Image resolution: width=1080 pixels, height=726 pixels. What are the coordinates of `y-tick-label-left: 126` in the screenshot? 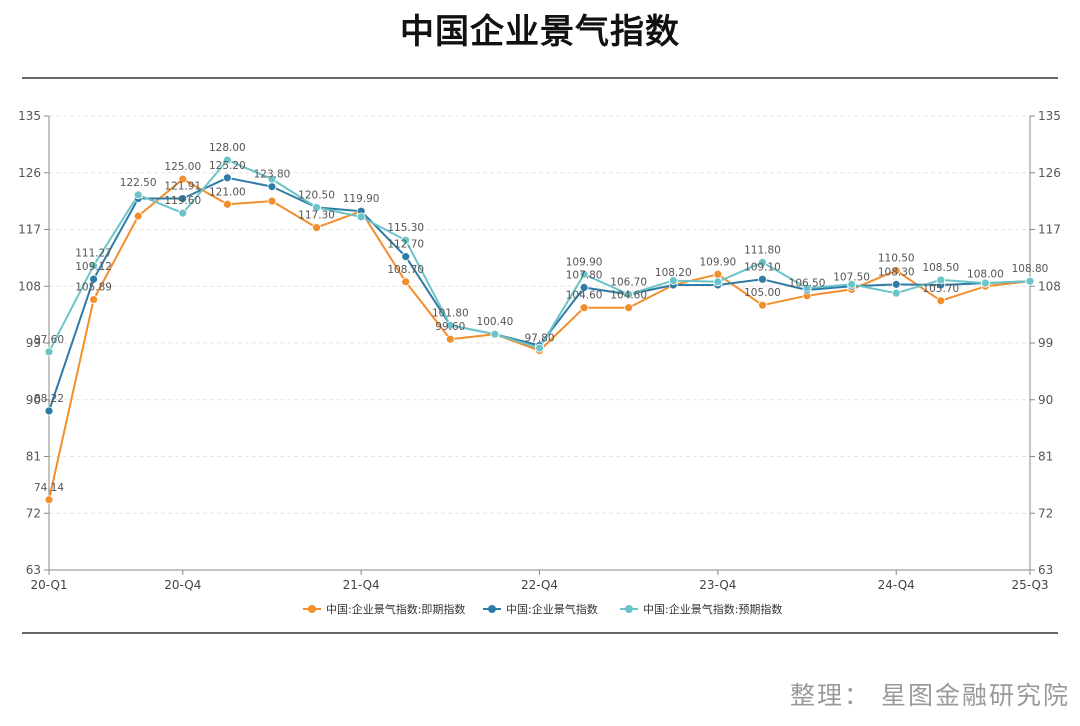 It's located at (29, 173).